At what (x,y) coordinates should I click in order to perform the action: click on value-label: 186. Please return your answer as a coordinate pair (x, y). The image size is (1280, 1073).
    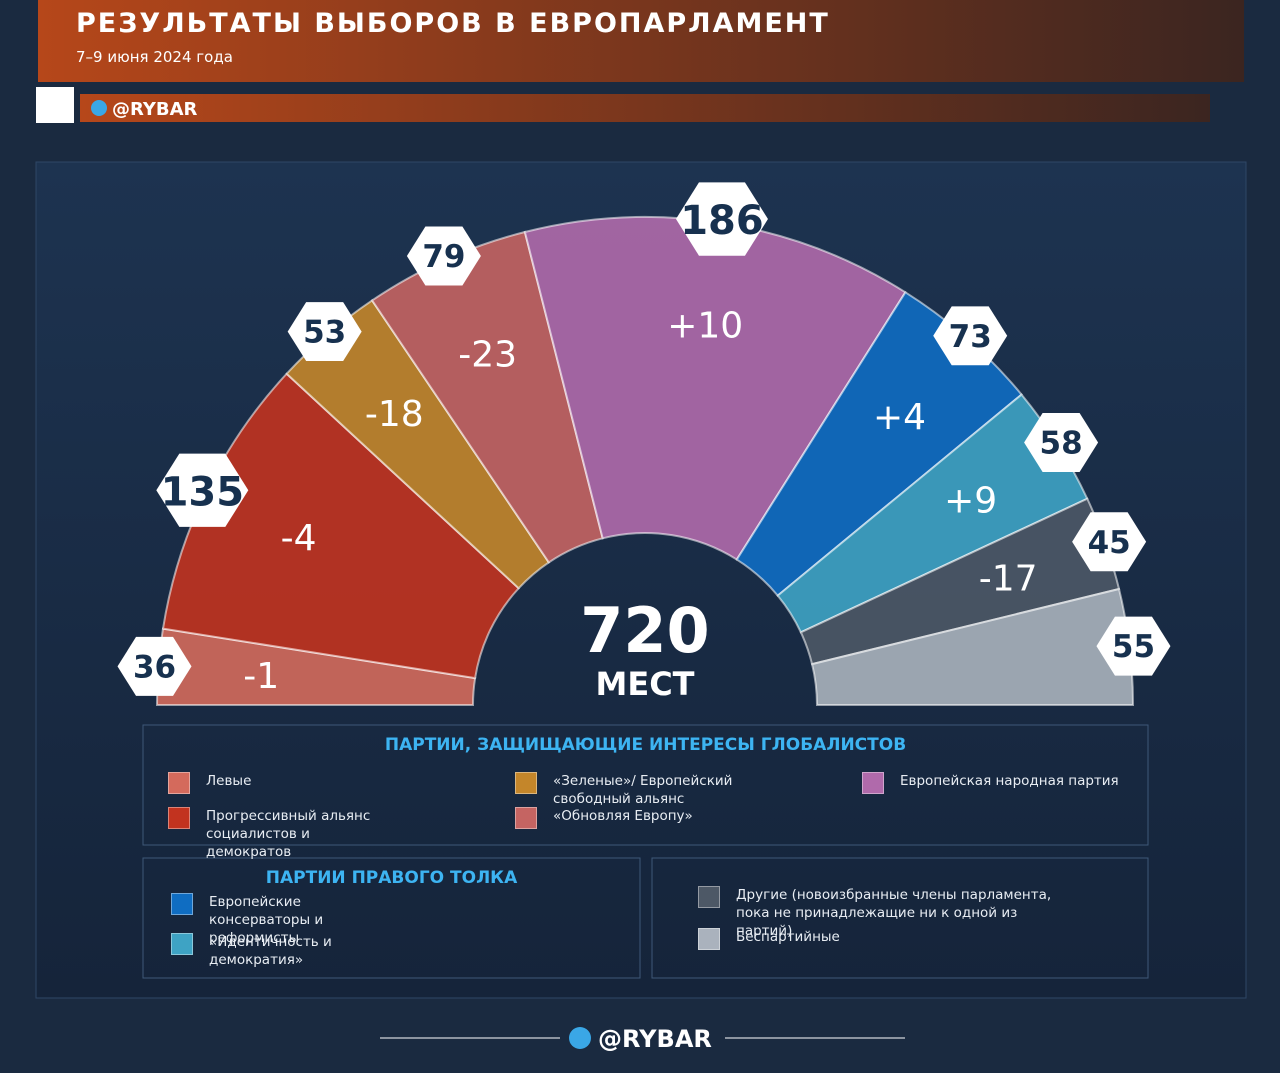
    Looking at the image, I should click on (722, 221).